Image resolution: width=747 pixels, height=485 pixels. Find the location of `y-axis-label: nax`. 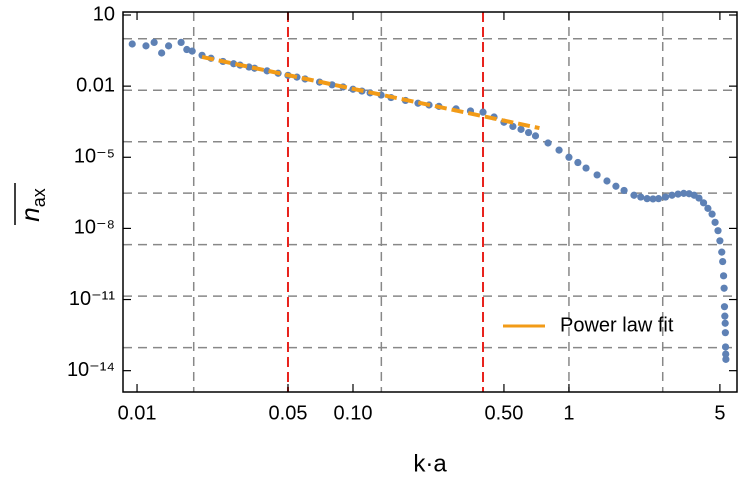

y-axis-label: nax is located at coordinates (31, 204).